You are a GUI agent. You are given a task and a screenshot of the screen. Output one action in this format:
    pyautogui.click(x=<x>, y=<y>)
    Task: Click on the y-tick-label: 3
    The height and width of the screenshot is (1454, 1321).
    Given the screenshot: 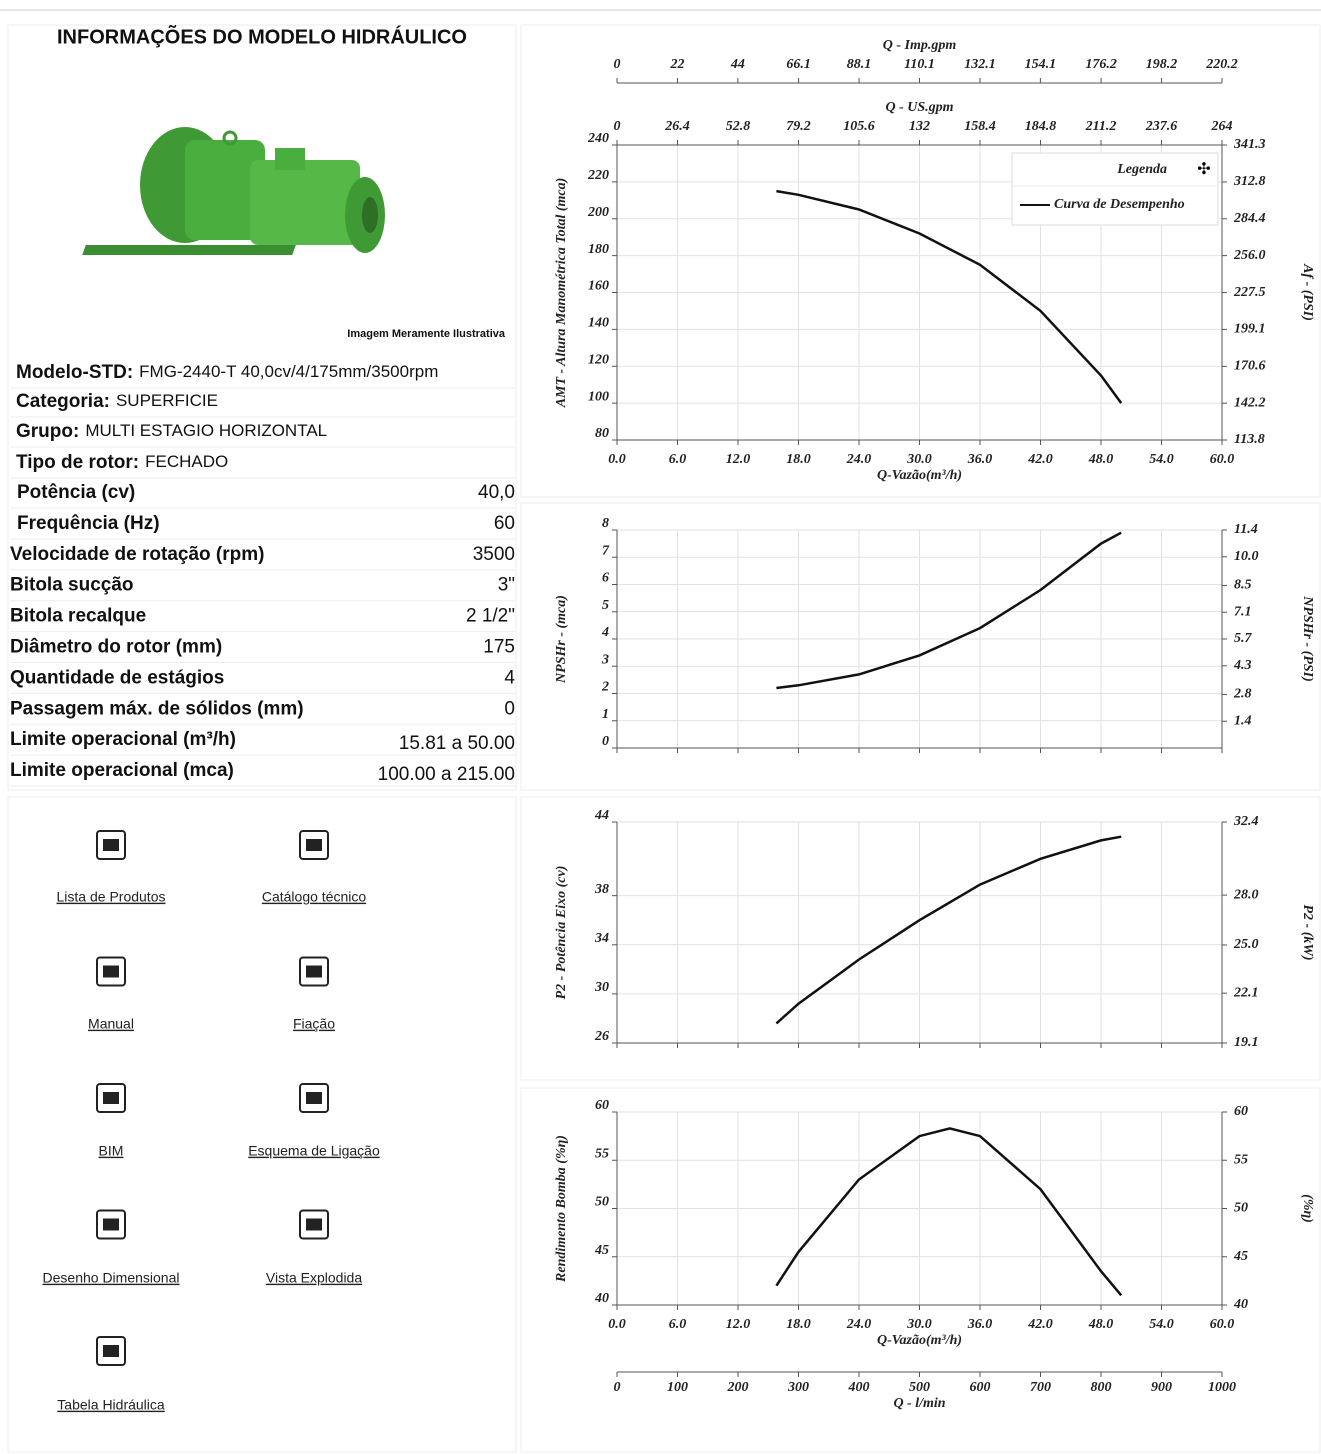 What is the action you would take?
    pyautogui.click(x=605, y=659)
    